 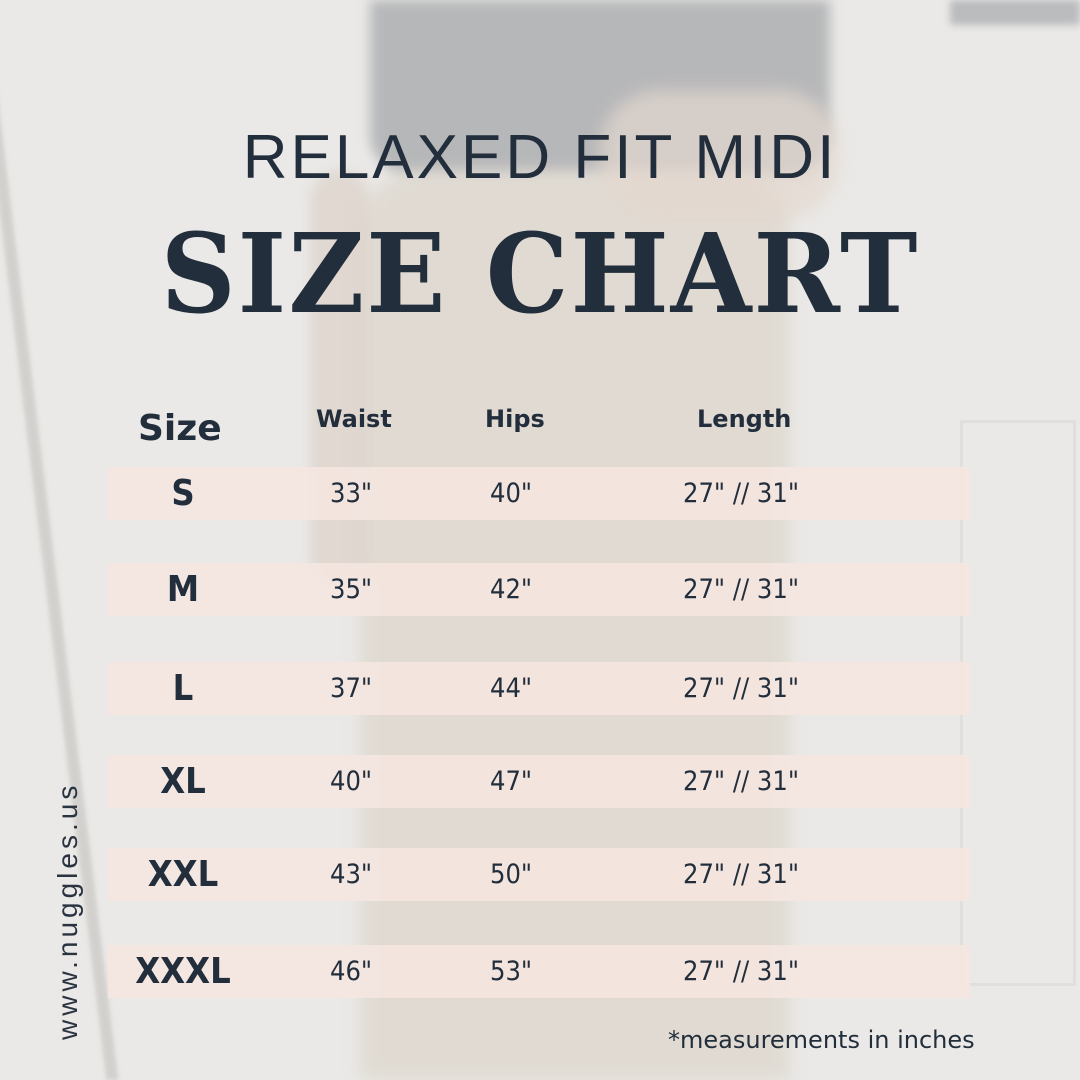 What do you see at coordinates (511, 589) in the screenshot?
I see `cell-hips: 42"` at bounding box center [511, 589].